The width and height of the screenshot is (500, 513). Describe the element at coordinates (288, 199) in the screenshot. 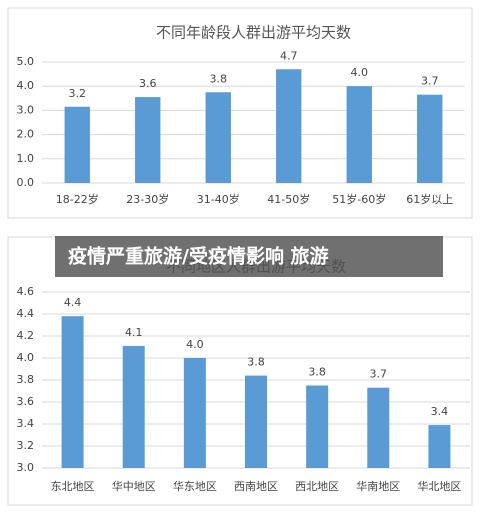

I see `x-tick-label: 41-50岁` at that location.